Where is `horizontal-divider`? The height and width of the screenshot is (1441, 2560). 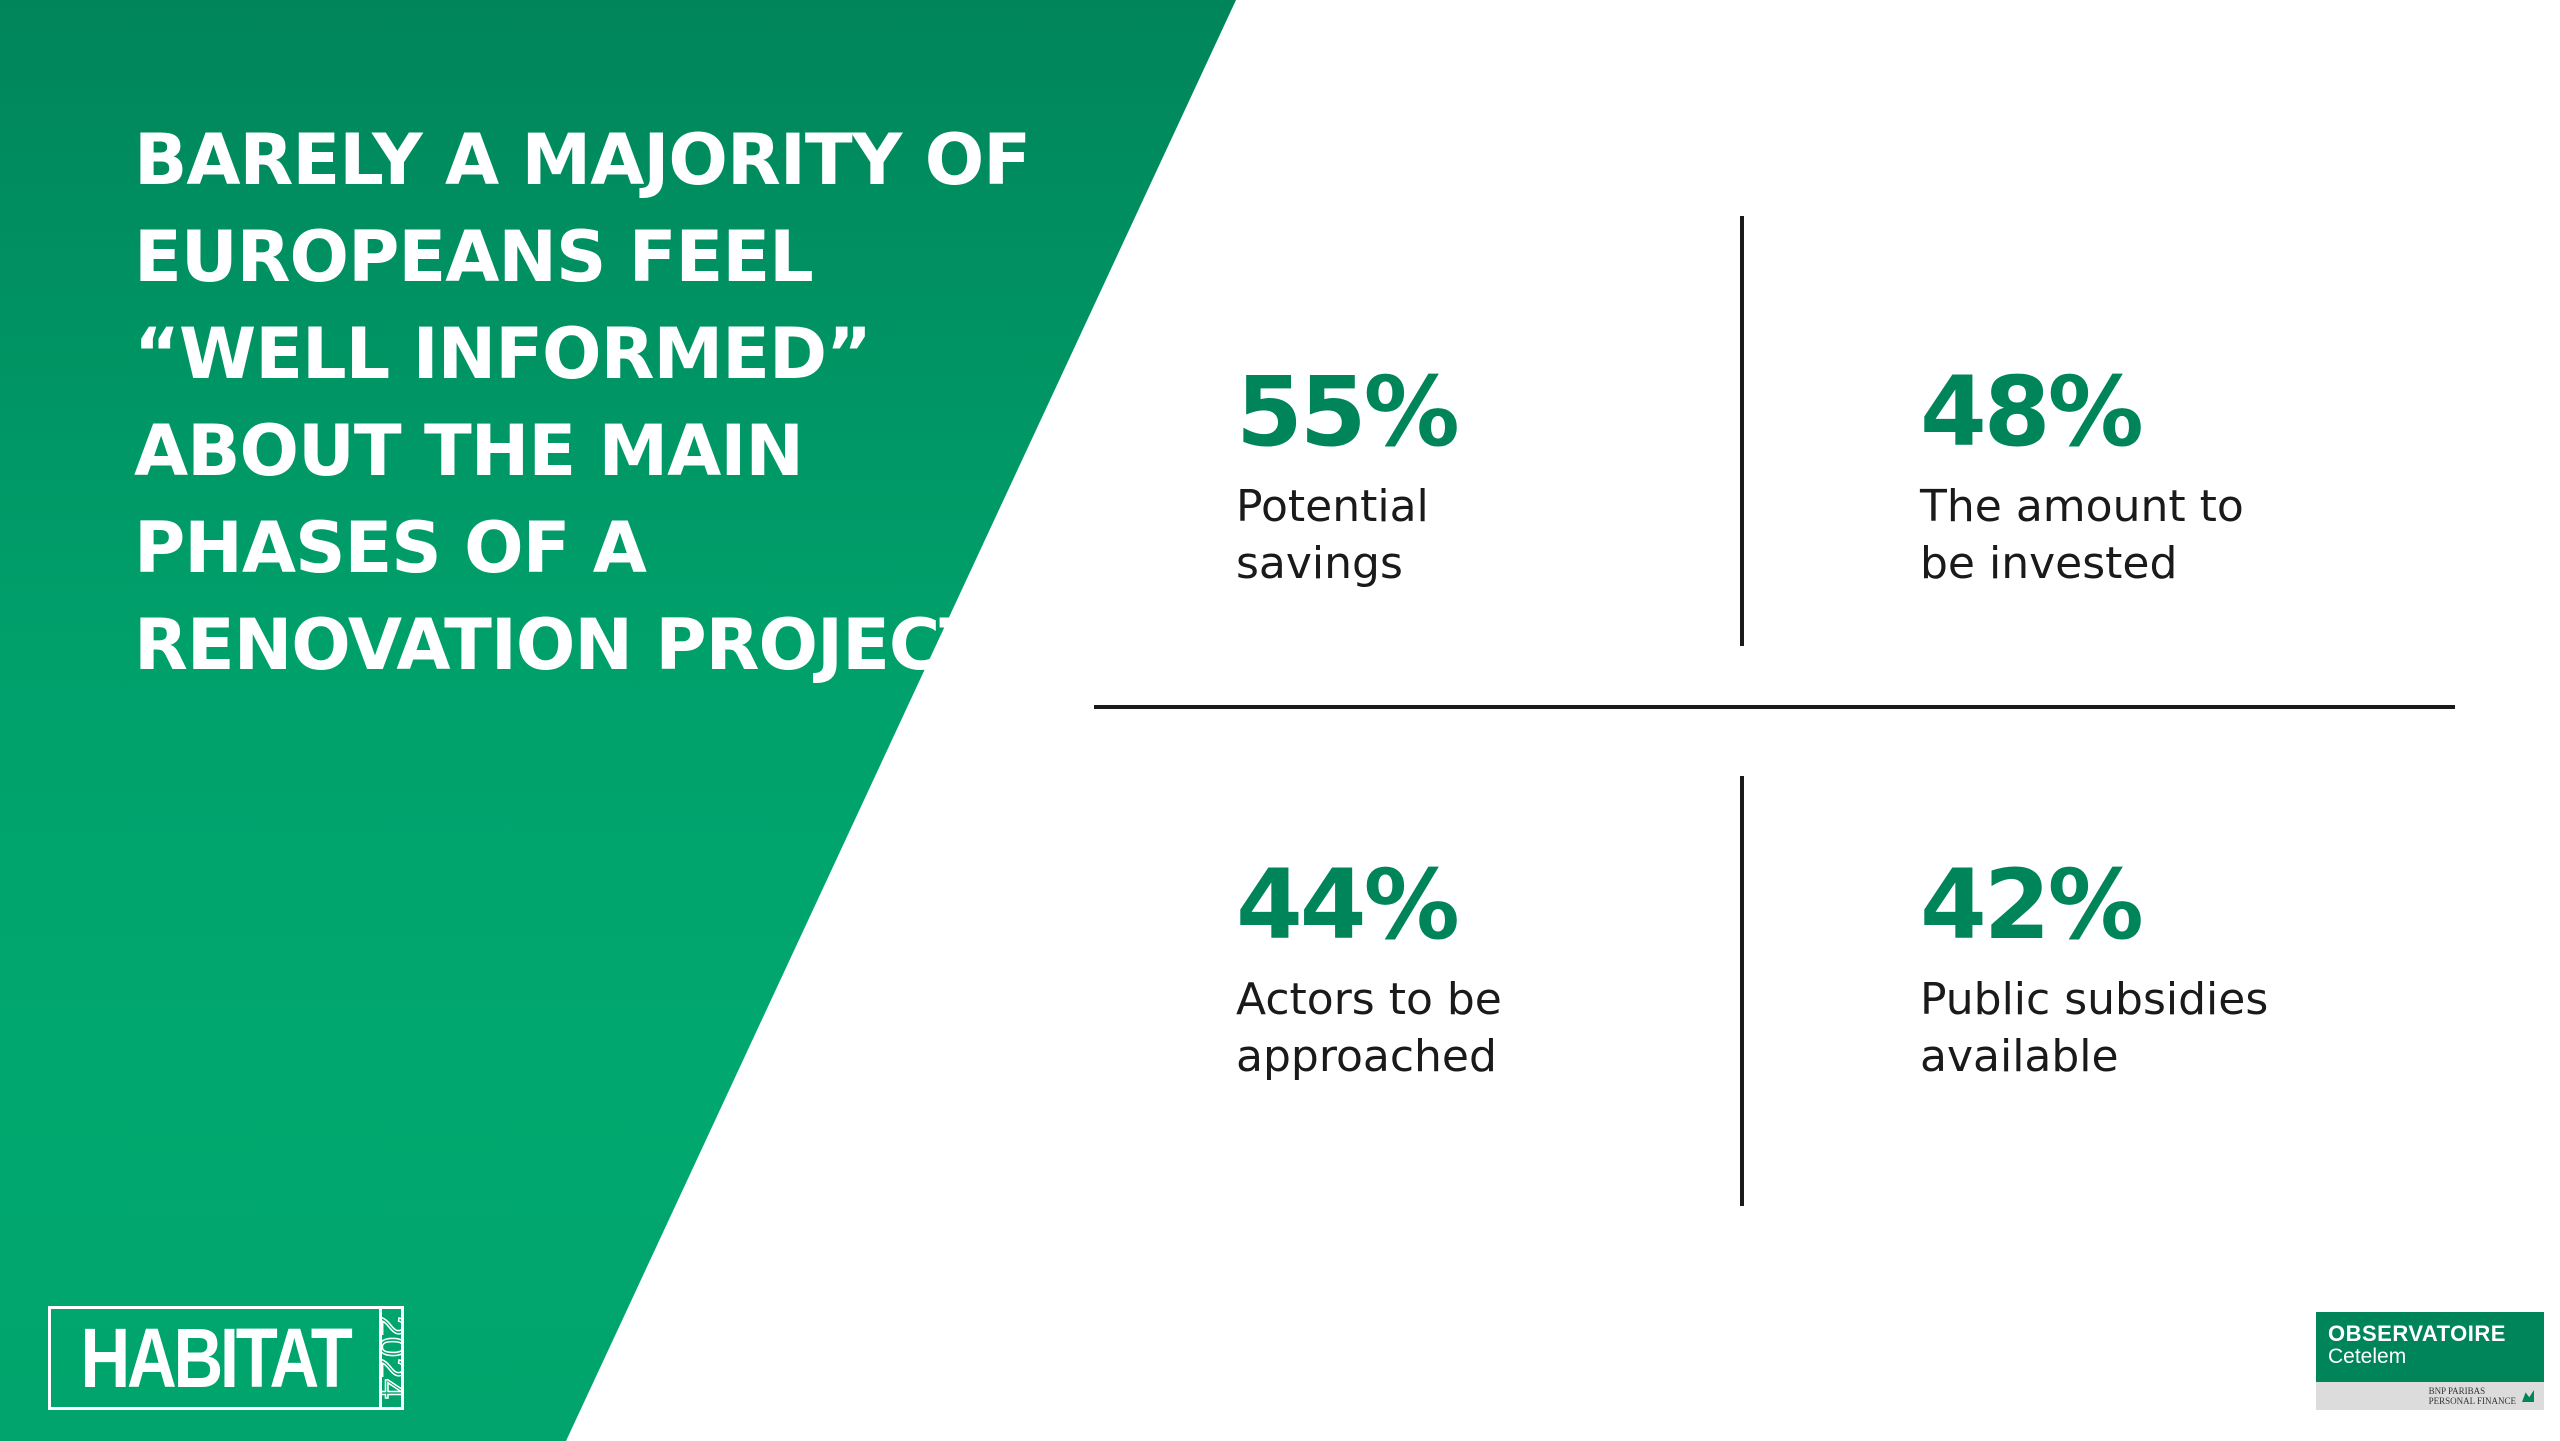
horizontal-divider is located at coordinates (1774, 707).